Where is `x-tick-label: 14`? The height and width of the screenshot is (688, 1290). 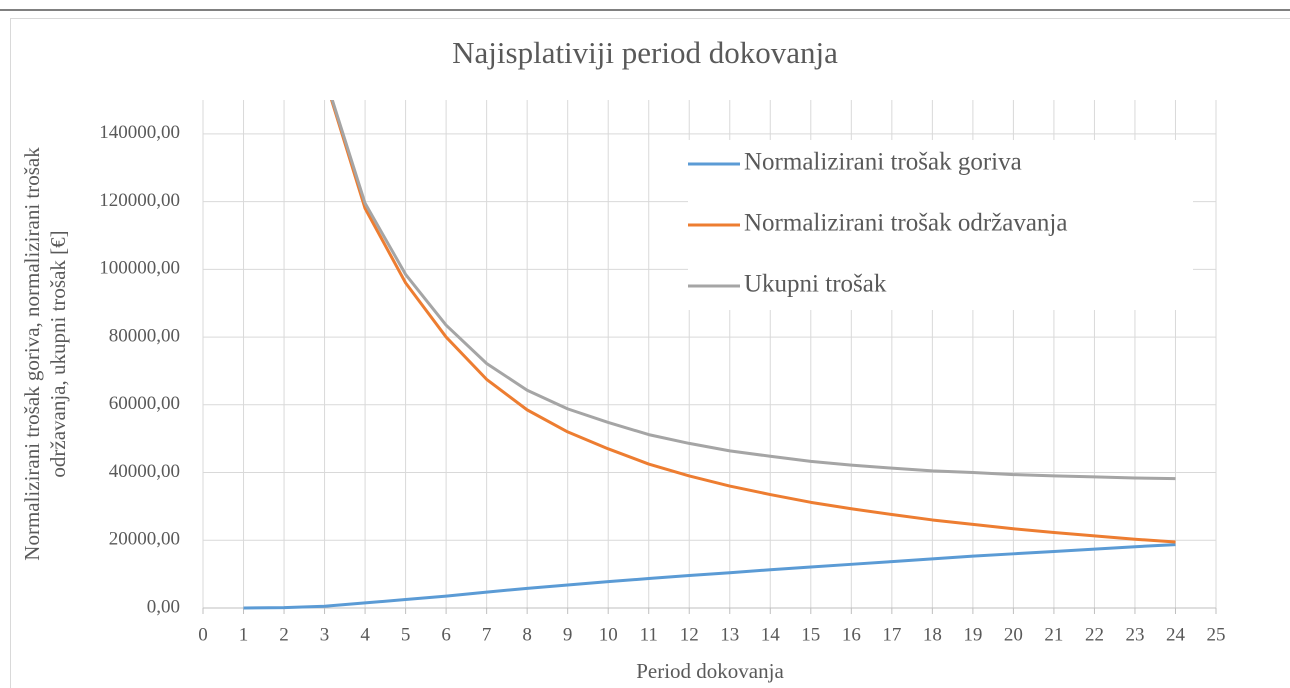
x-tick-label: 14 is located at coordinates (771, 634).